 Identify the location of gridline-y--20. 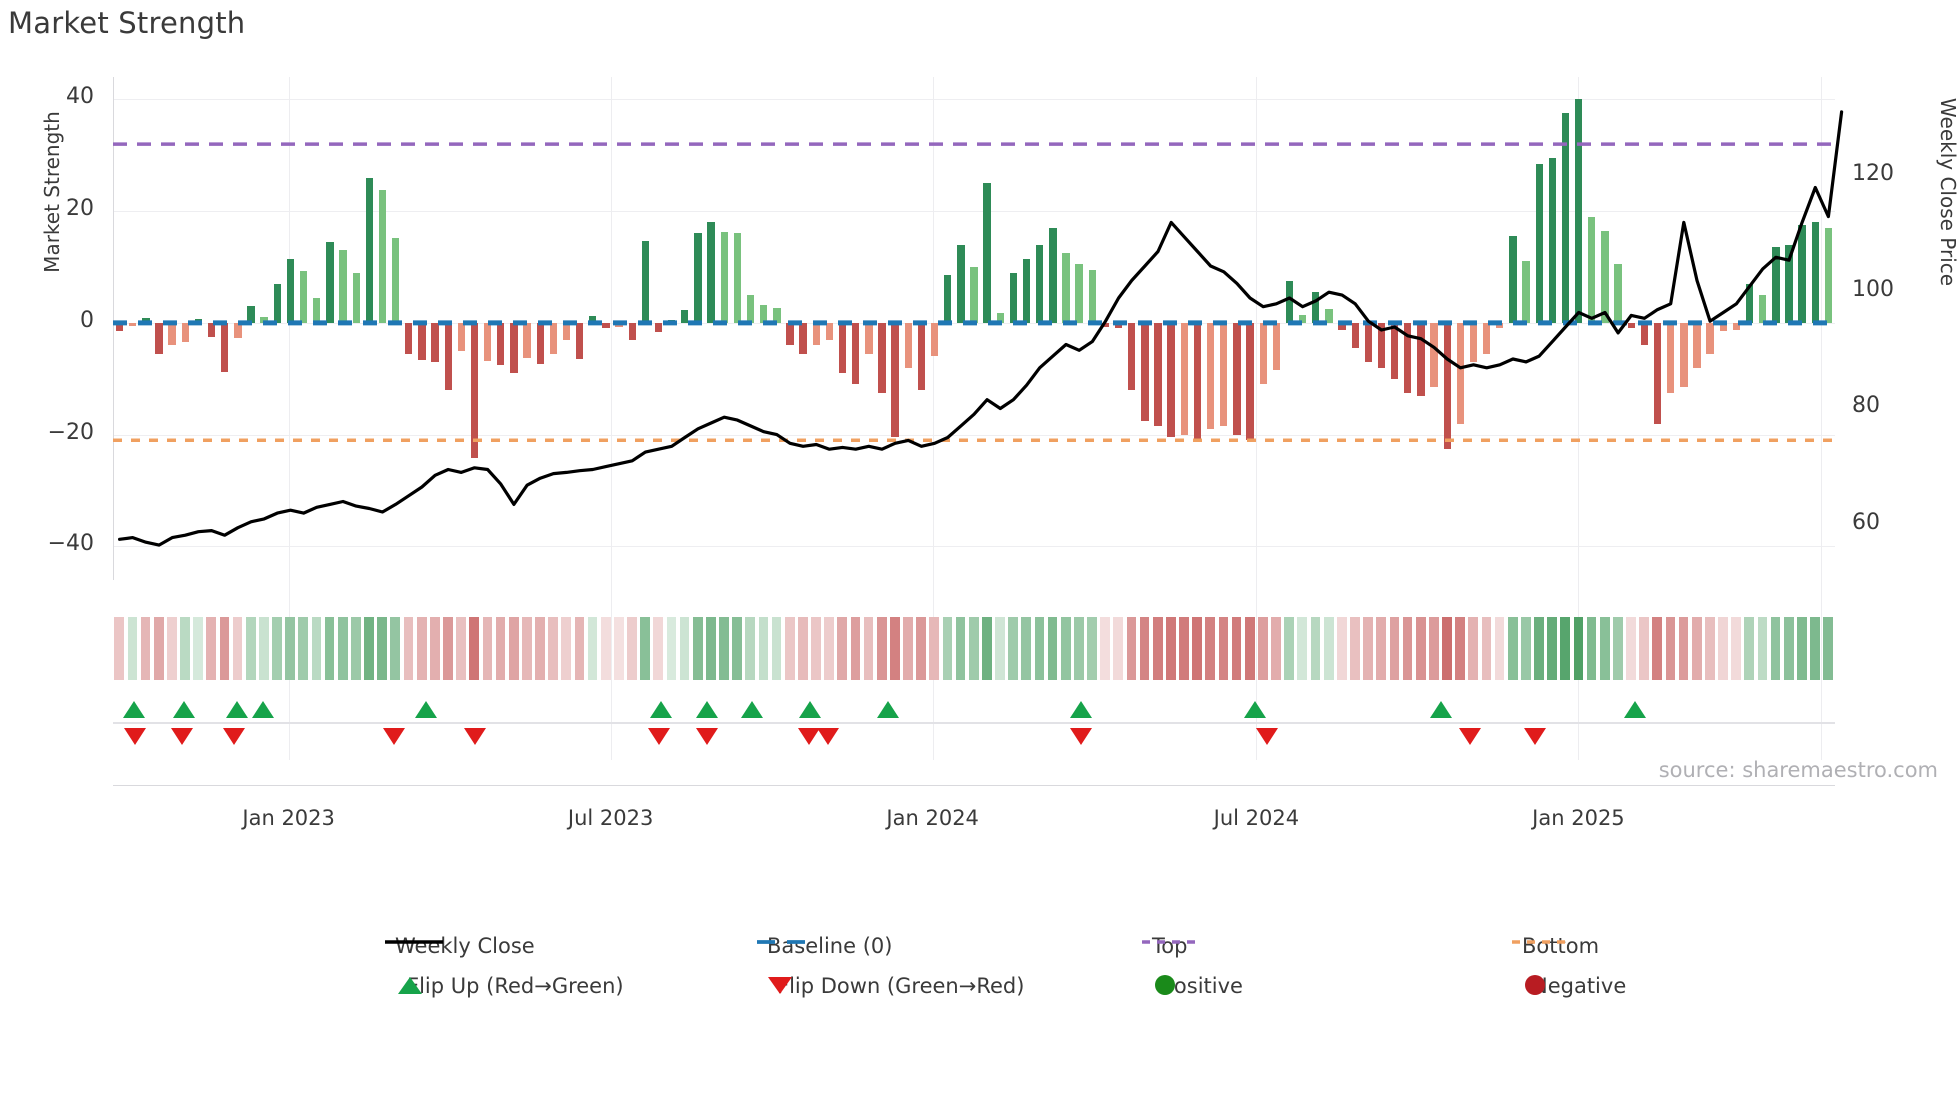
(974, 435).